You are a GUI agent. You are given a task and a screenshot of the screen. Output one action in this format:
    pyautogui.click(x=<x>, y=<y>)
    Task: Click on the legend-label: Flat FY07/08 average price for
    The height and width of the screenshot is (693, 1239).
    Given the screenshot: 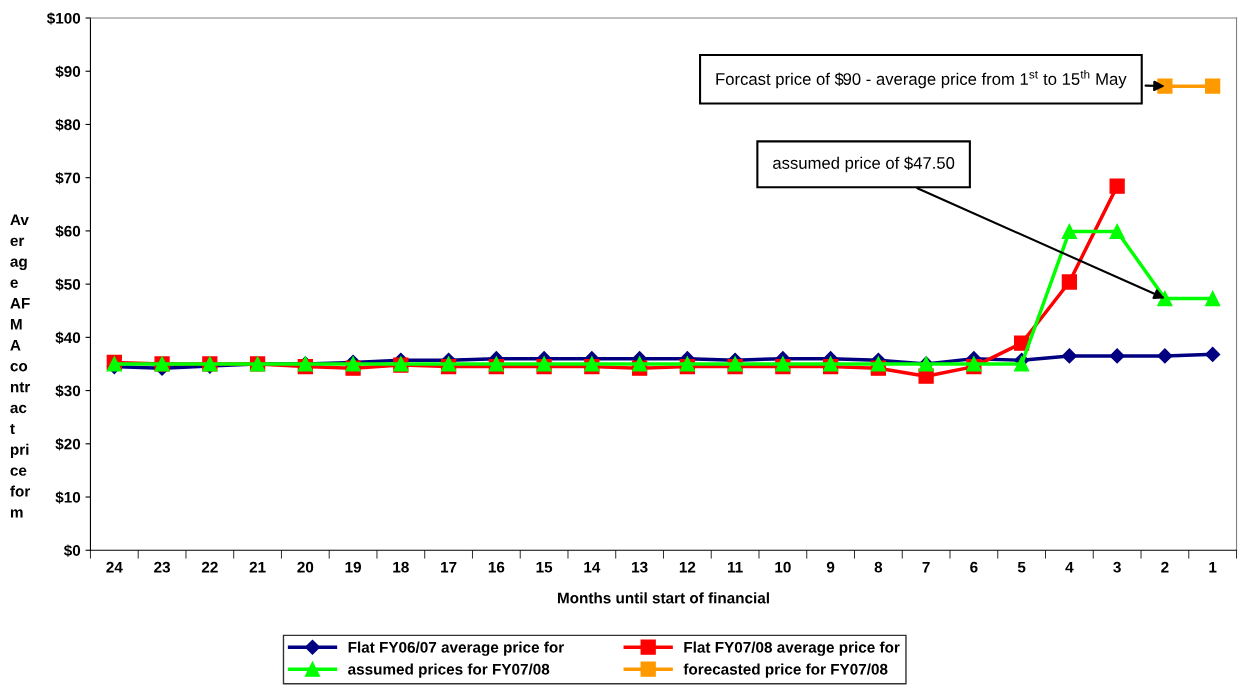 What is the action you would take?
    pyautogui.click(x=792, y=648)
    